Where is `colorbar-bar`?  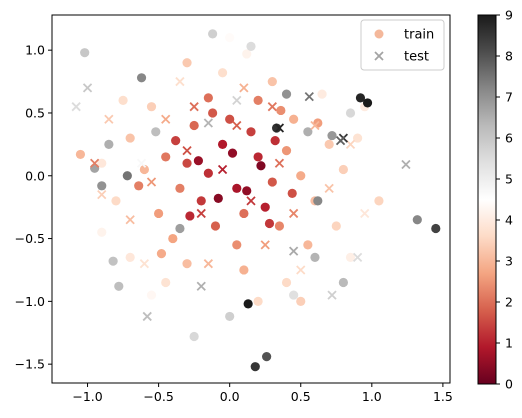
colorbar-bar is located at coordinates (487, 199).